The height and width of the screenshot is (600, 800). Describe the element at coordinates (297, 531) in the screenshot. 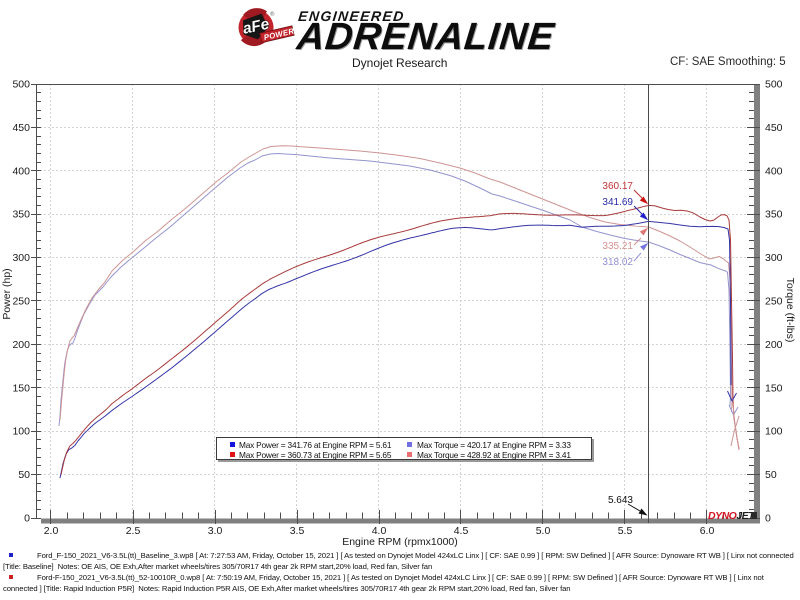

I see `svg-text: 3.5` at that location.